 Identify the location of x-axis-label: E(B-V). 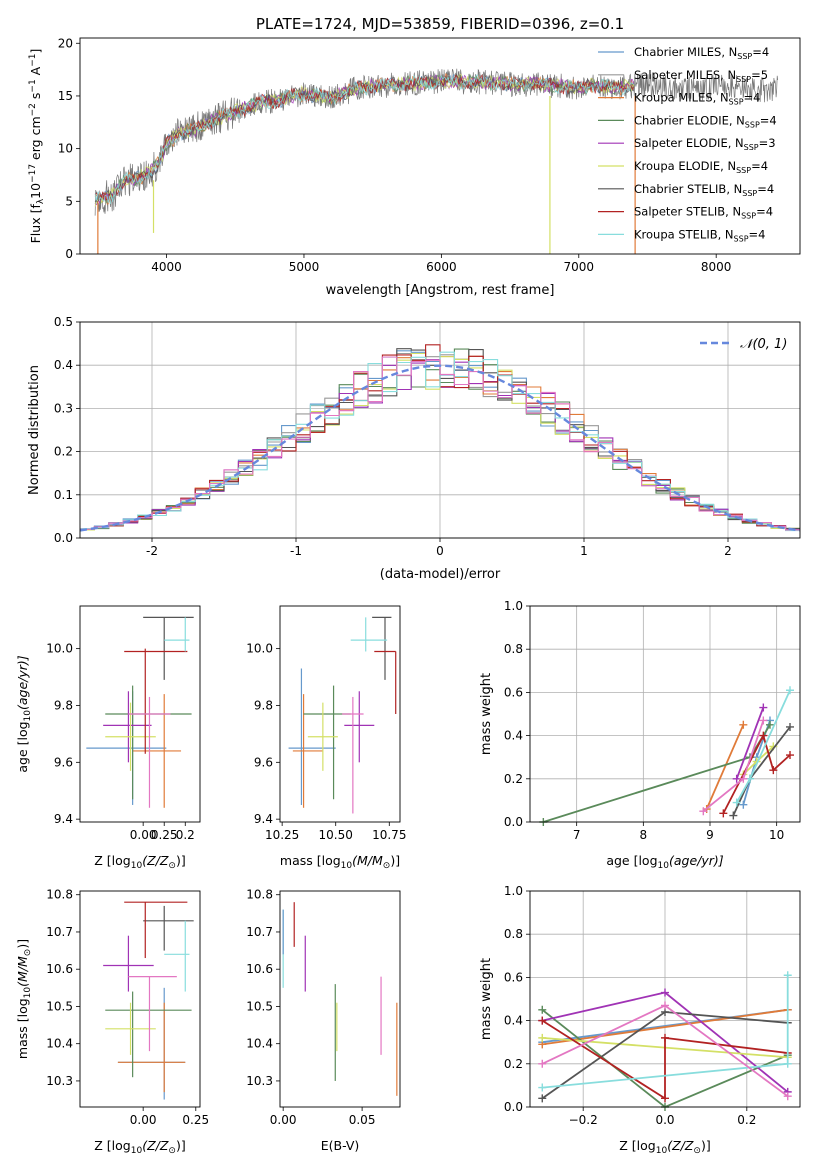
(340, 1145).